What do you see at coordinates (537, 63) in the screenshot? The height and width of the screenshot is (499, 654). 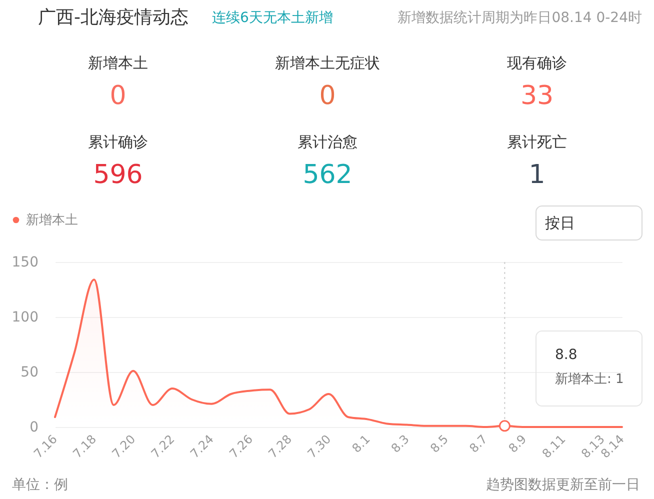 I see `category-label: 现有确诊` at bounding box center [537, 63].